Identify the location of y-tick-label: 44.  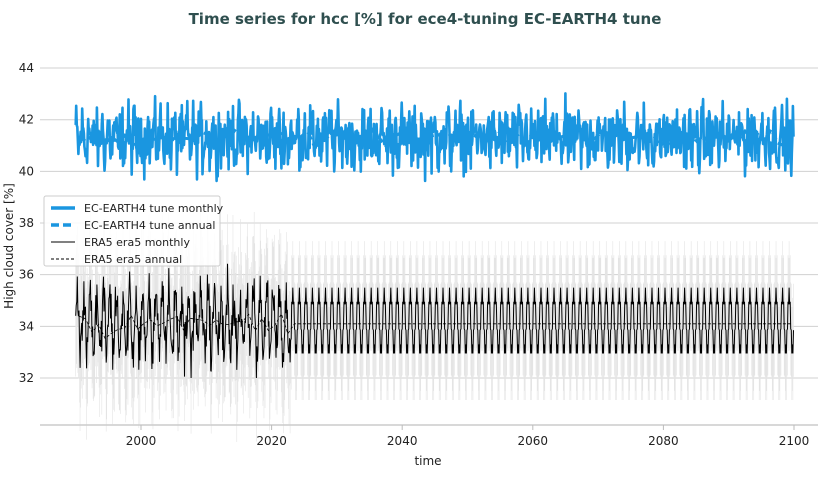
(26, 68).